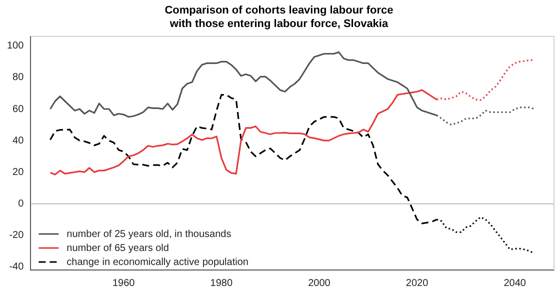 The image size is (560, 294). Describe the element at coordinates (221, 283) in the screenshot. I see `x-tick-label: 1980` at that location.